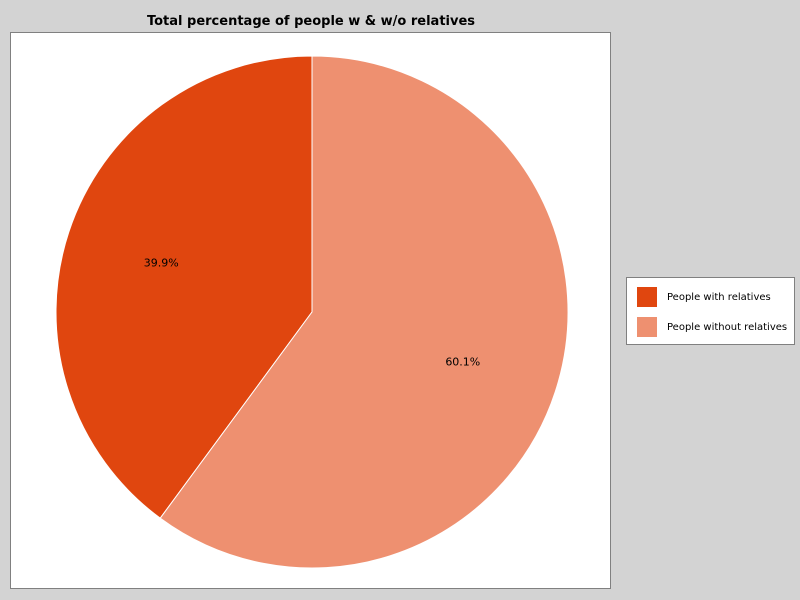  I want to click on legend-label: People without relatives, so click(727, 327).